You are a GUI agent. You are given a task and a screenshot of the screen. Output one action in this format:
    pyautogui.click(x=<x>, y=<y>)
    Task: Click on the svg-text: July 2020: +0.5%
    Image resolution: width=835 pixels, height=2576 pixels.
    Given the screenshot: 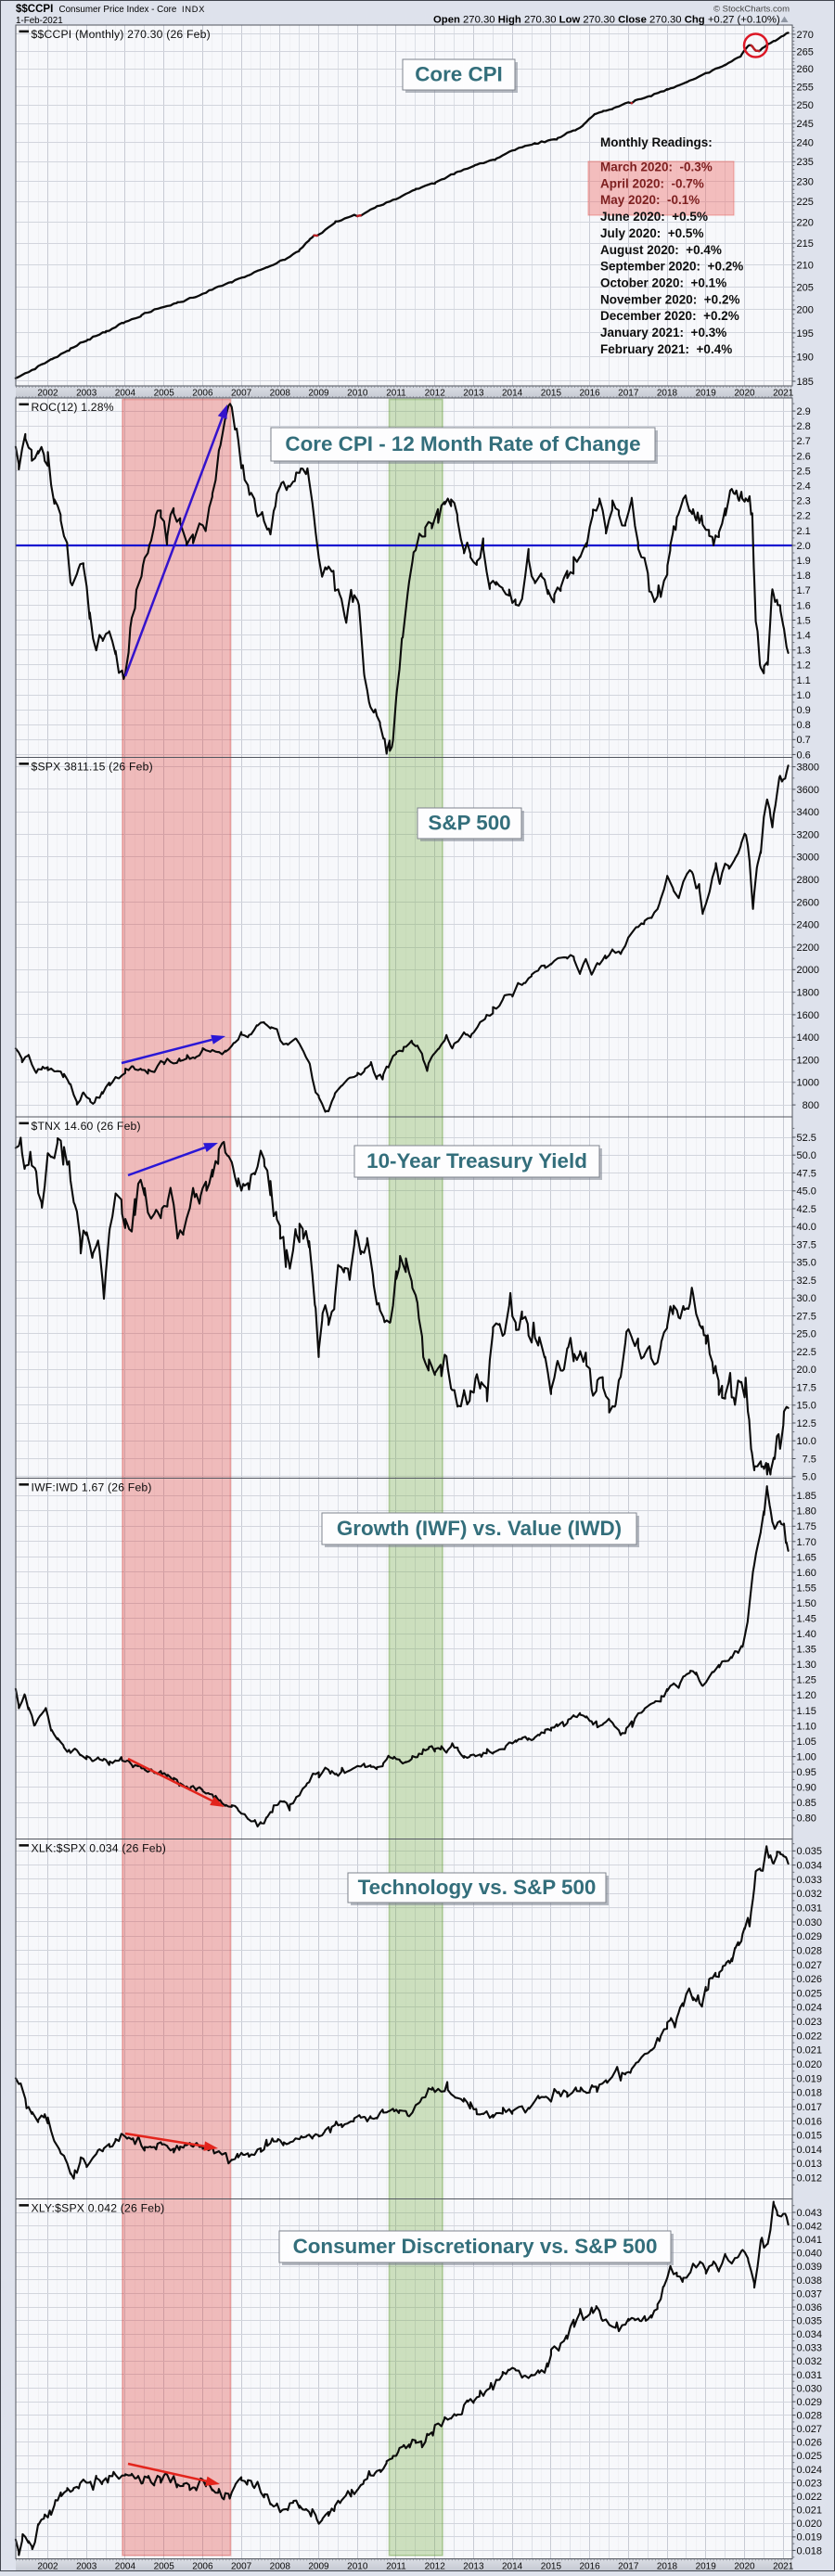 What is the action you would take?
    pyautogui.click(x=652, y=233)
    